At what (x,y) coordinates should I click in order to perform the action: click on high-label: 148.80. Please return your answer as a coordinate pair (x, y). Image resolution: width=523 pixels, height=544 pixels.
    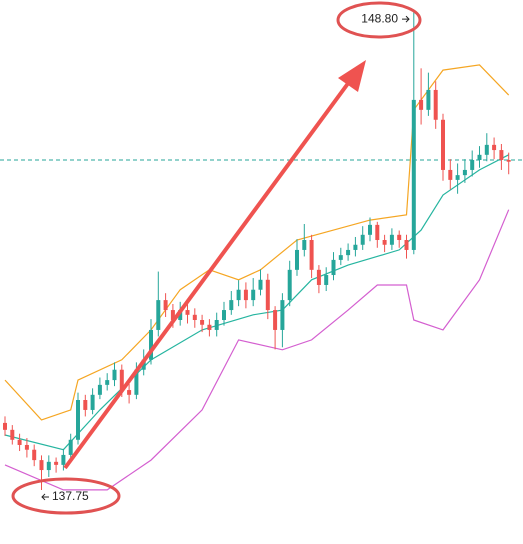
    Looking at the image, I should click on (379, 18).